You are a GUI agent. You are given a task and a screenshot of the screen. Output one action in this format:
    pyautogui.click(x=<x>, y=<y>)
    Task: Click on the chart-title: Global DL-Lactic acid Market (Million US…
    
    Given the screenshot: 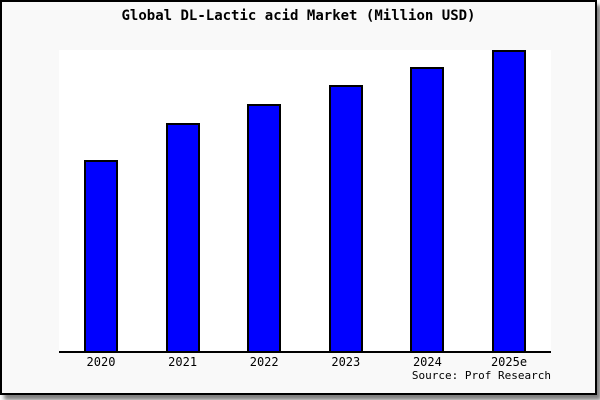 What is the action you would take?
    pyautogui.click(x=298, y=16)
    